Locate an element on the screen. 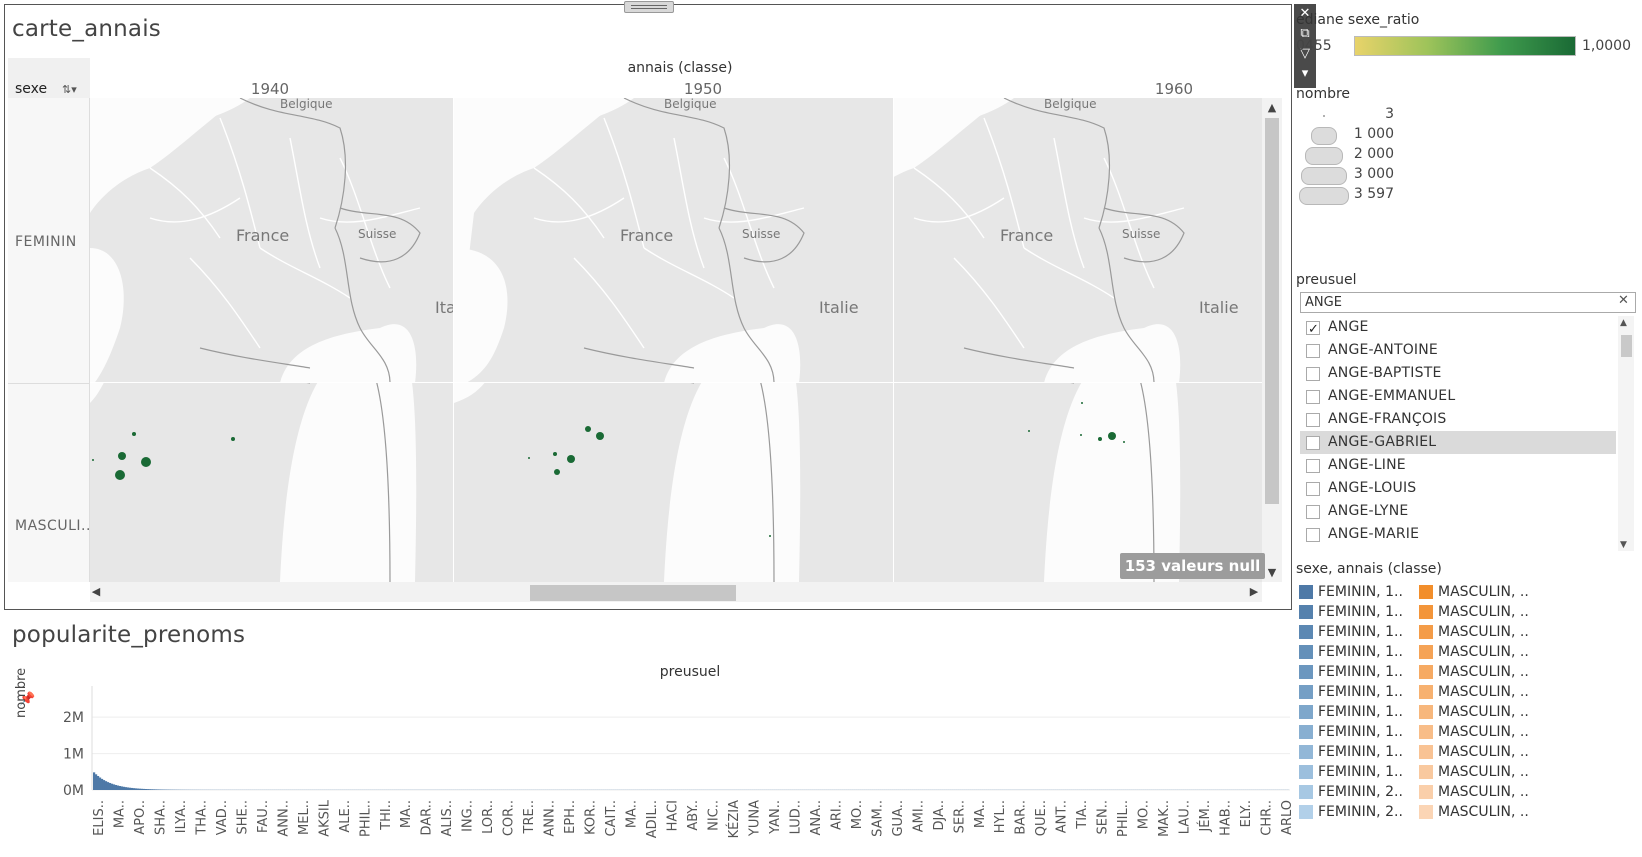  map-panel-masculin-1940 is located at coordinates (272, 482).